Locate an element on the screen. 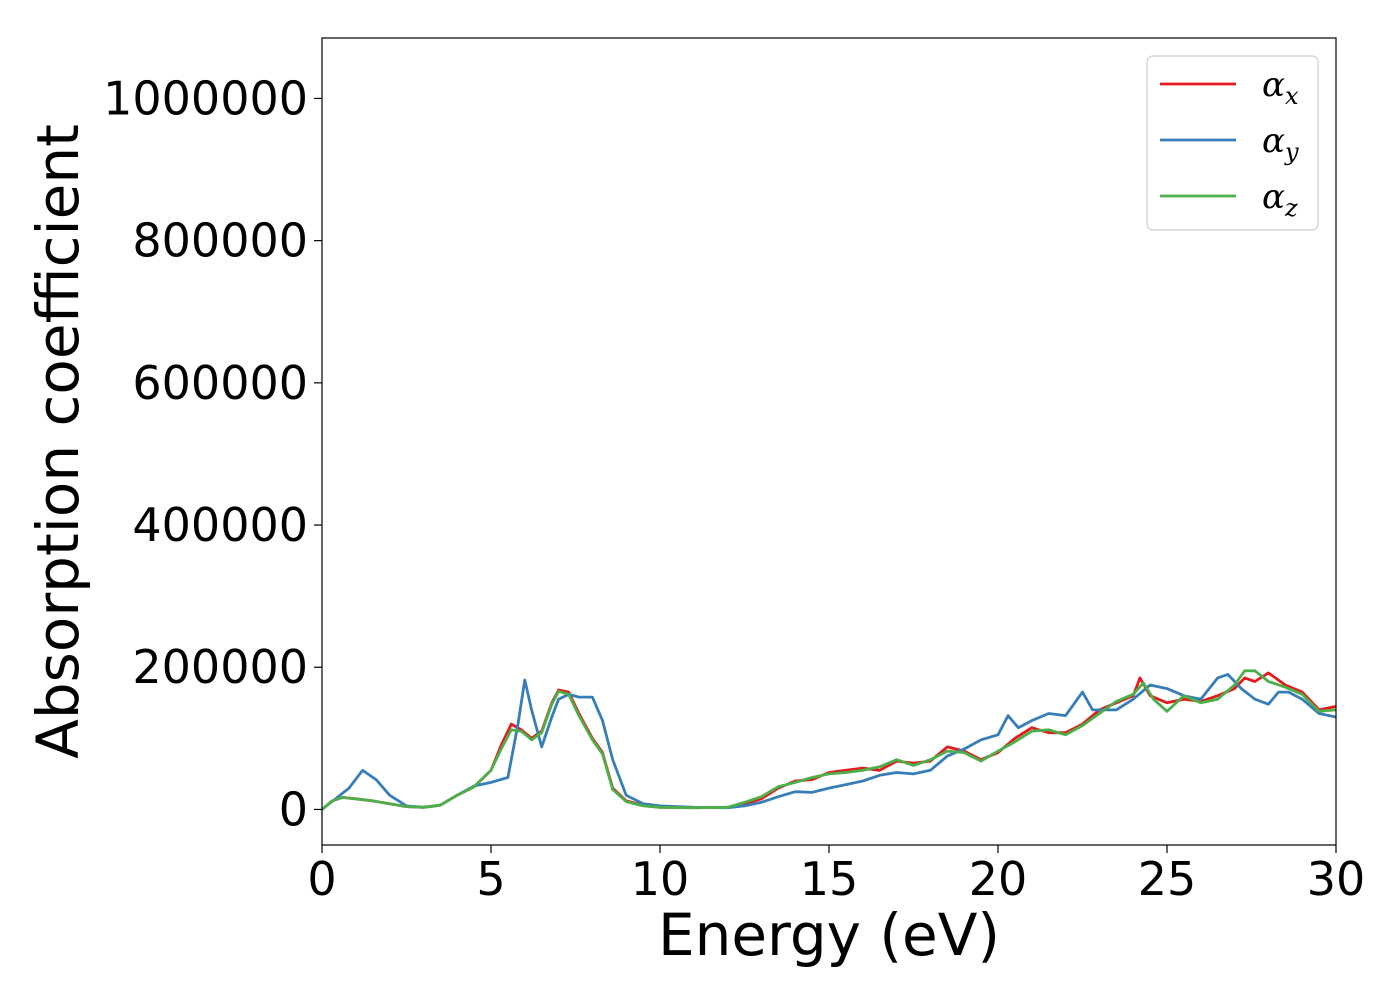 The width and height of the screenshot is (1400, 1000). y-tick-label: 800000 is located at coordinates (220, 241).